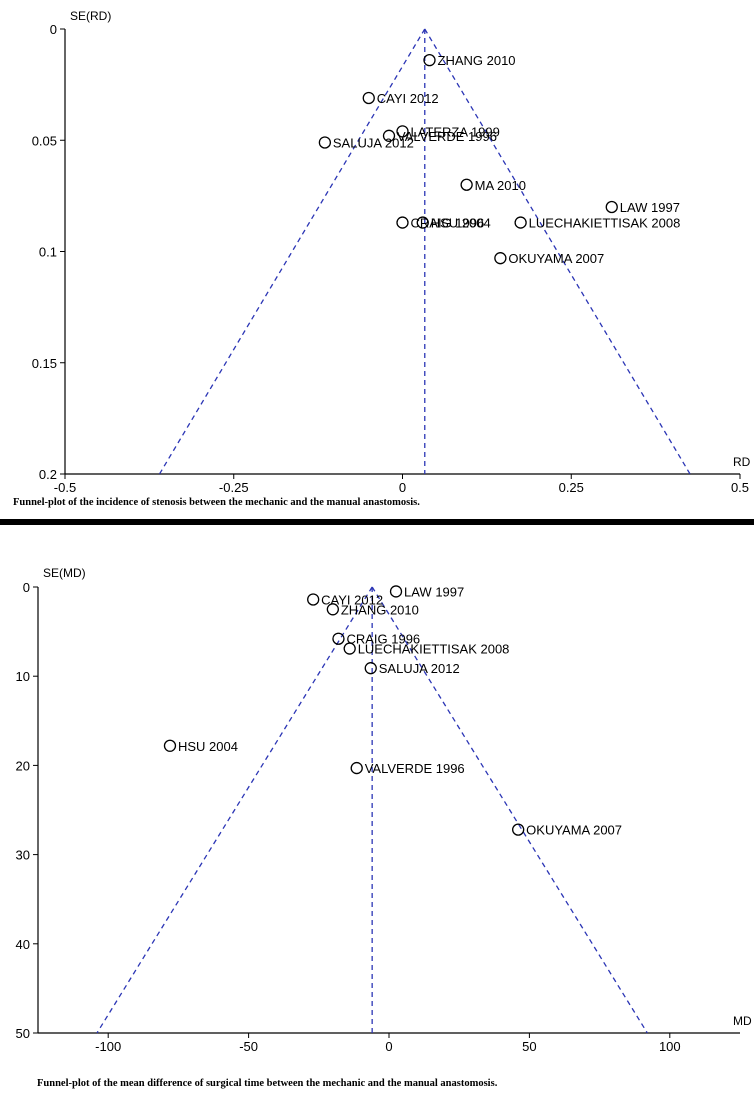  Describe the element at coordinates (23, 1033) in the screenshot. I see `y-tick-label: 50` at that location.